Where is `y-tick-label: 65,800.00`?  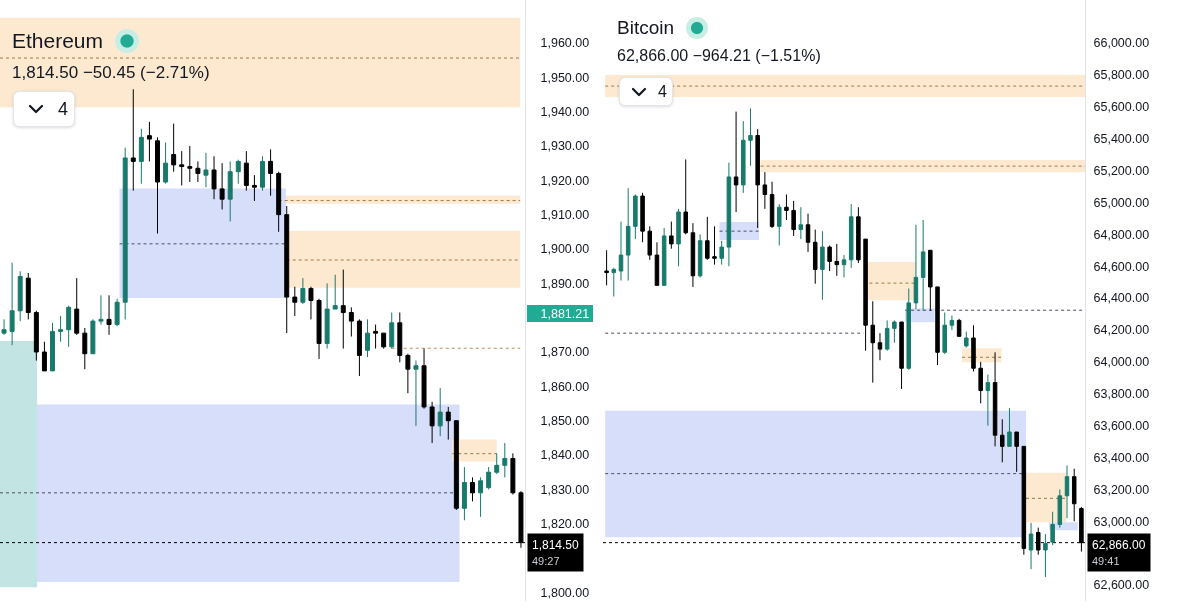 y-tick-label: 65,800.00 is located at coordinates (1121, 75).